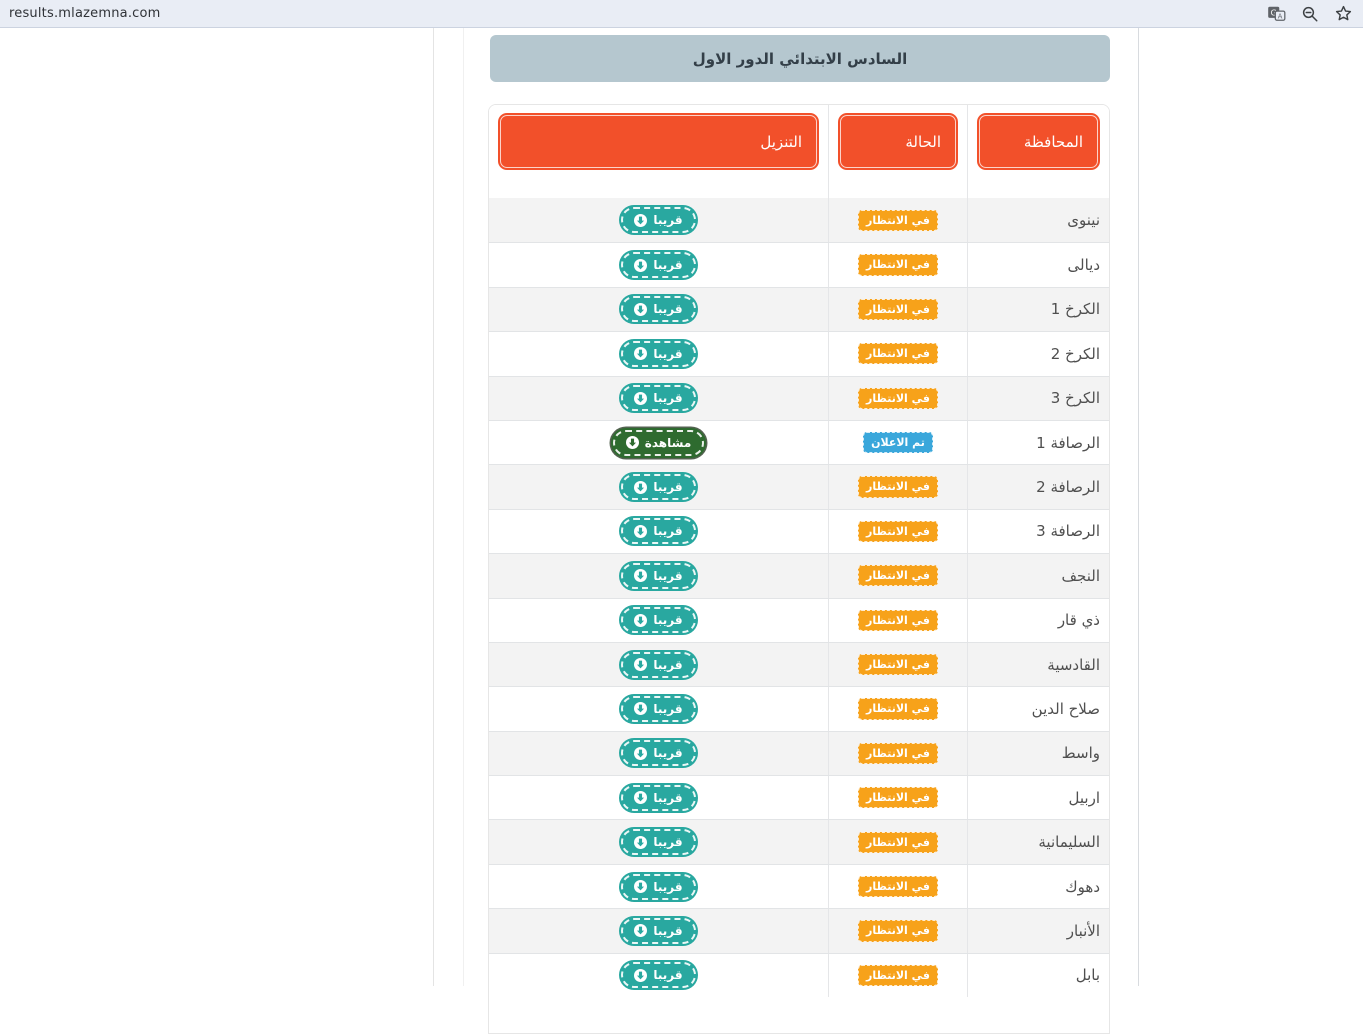 This screenshot has width=1363, height=1034. What do you see at coordinates (1068, 531) in the screenshot?
I see `governorate-label: الرصافة 3` at bounding box center [1068, 531].